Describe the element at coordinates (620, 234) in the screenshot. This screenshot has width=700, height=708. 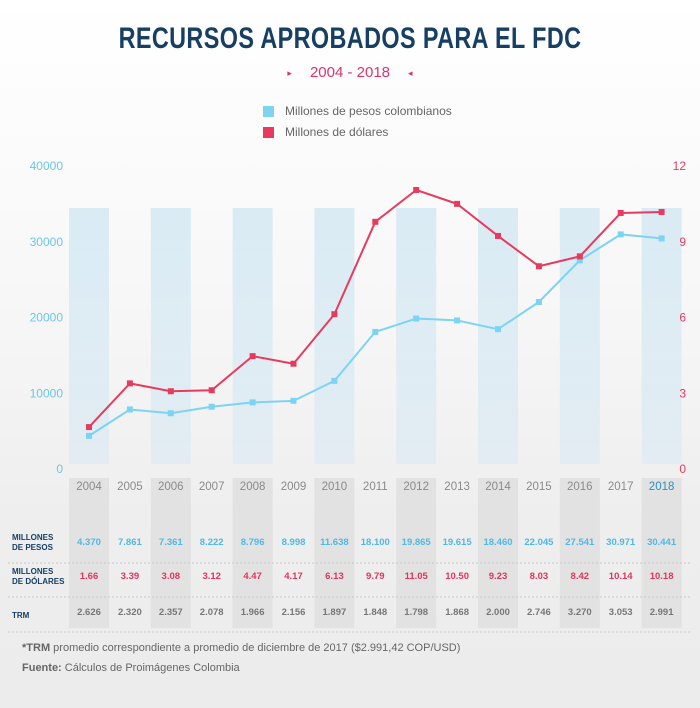
I see `pesos-point-2017` at that location.